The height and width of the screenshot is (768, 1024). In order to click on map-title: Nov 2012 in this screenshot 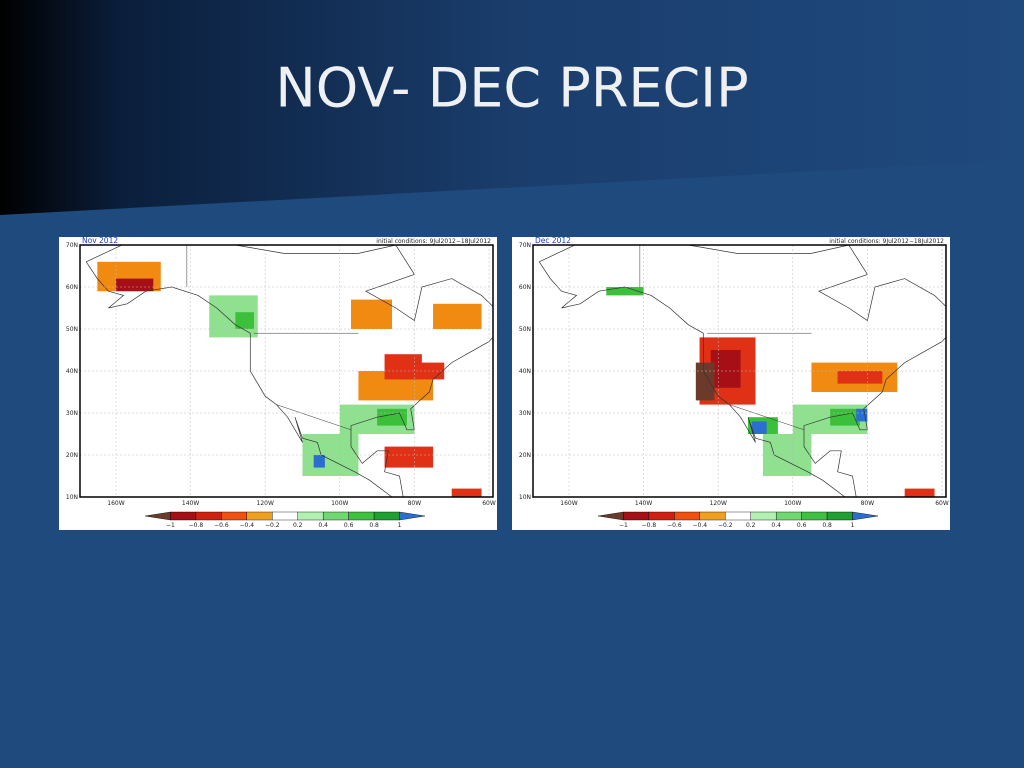, I will do `click(100, 240)`.